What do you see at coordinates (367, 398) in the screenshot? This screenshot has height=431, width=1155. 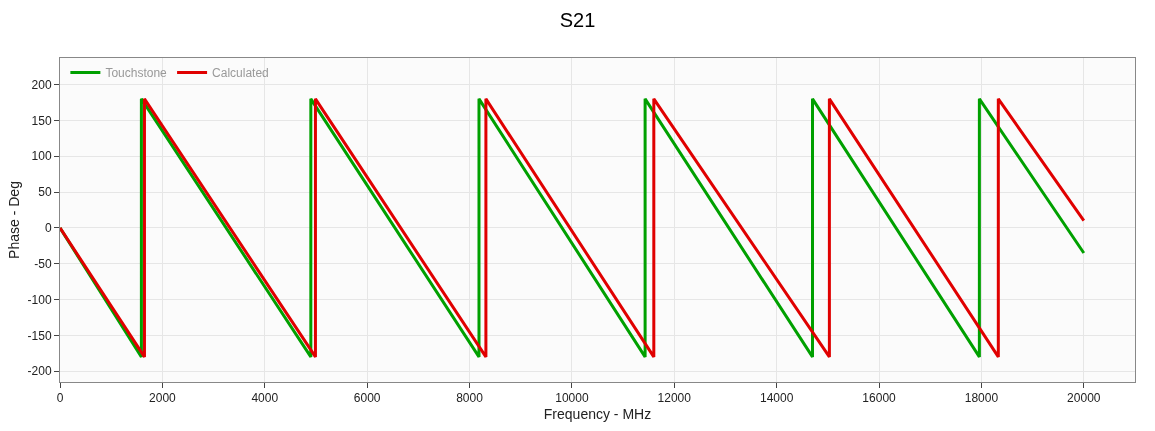 I see `x-tick-label: 6000` at bounding box center [367, 398].